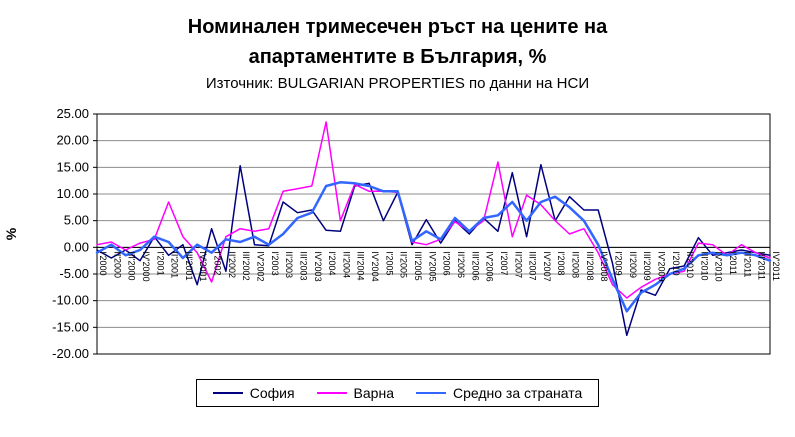 The height and width of the screenshot is (437, 795). What do you see at coordinates (747, 264) in the screenshot?
I see `x-tick-label: II'2011` at bounding box center [747, 264].